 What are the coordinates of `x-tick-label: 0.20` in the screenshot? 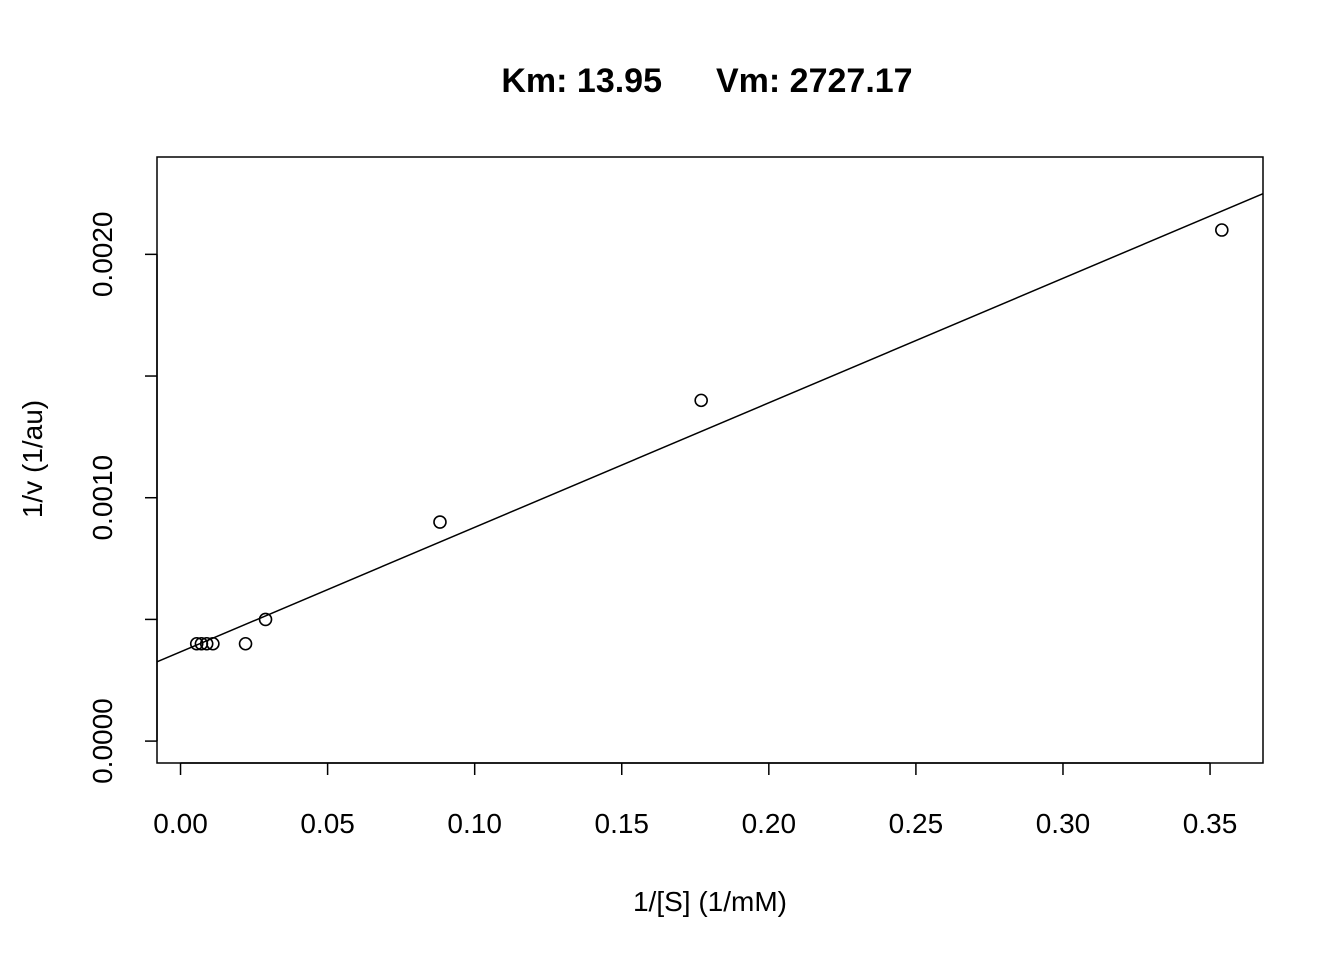 It's located at (769, 823).